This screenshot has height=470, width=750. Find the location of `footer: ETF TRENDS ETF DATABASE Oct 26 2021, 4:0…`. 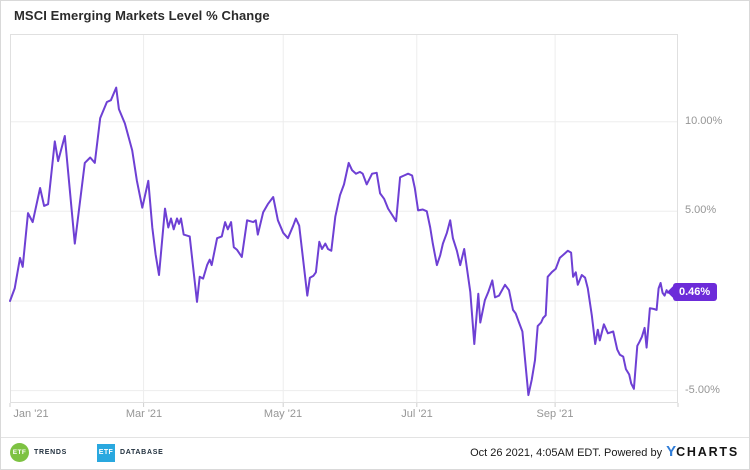

footer: ETF TRENDS ETF DATABASE Oct 26 2021, 4:0… is located at coordinates (375, 453).